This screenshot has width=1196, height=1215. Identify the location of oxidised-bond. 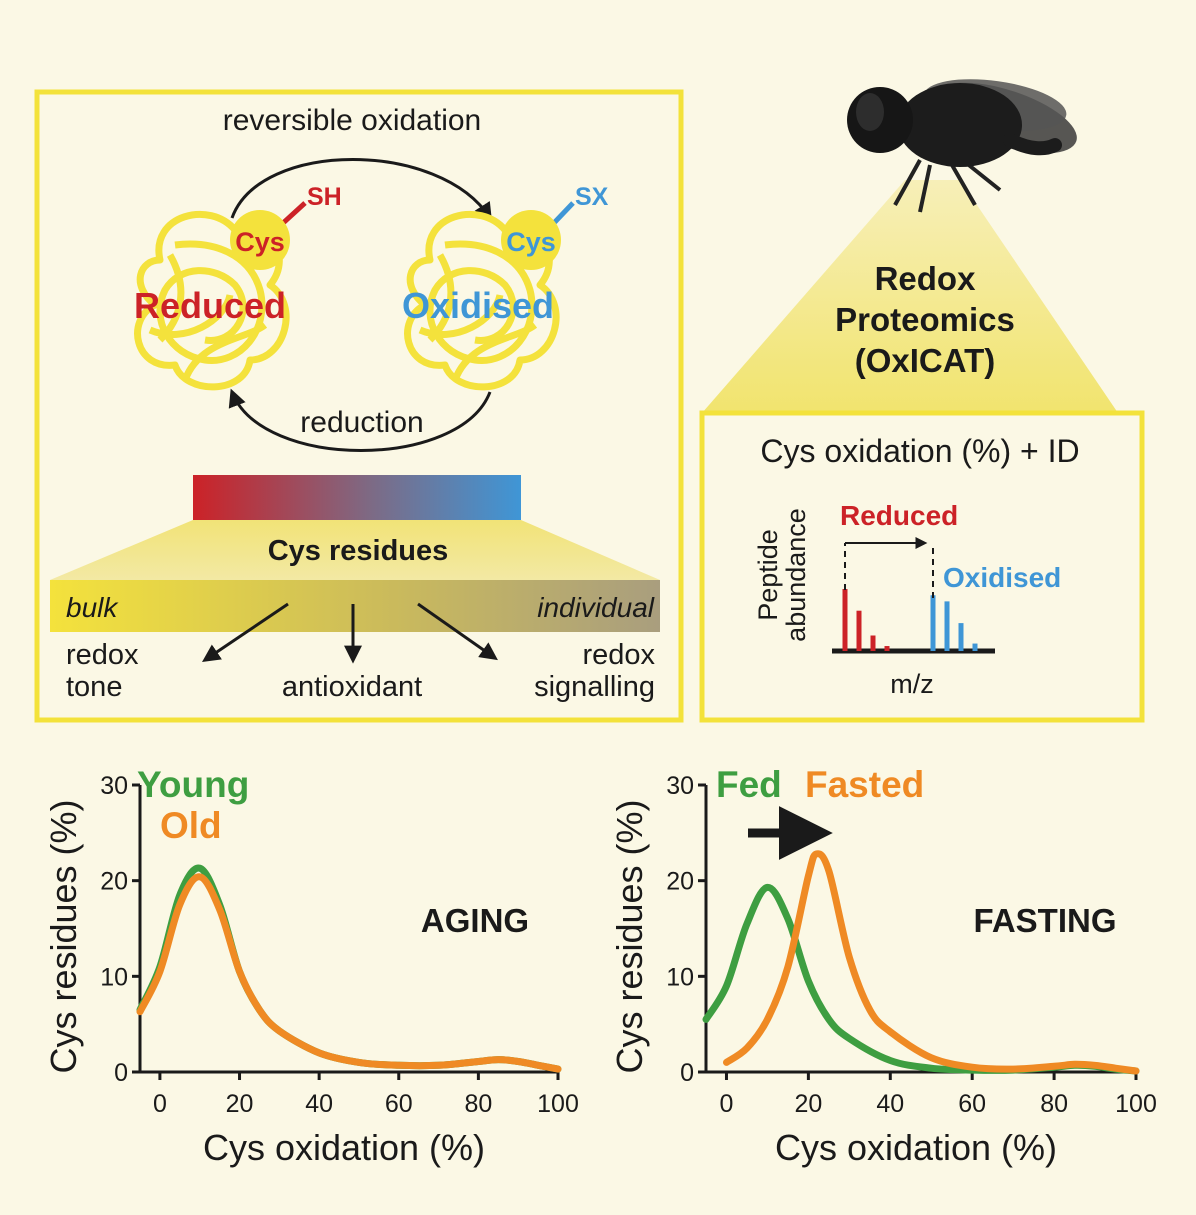
(563, 213).